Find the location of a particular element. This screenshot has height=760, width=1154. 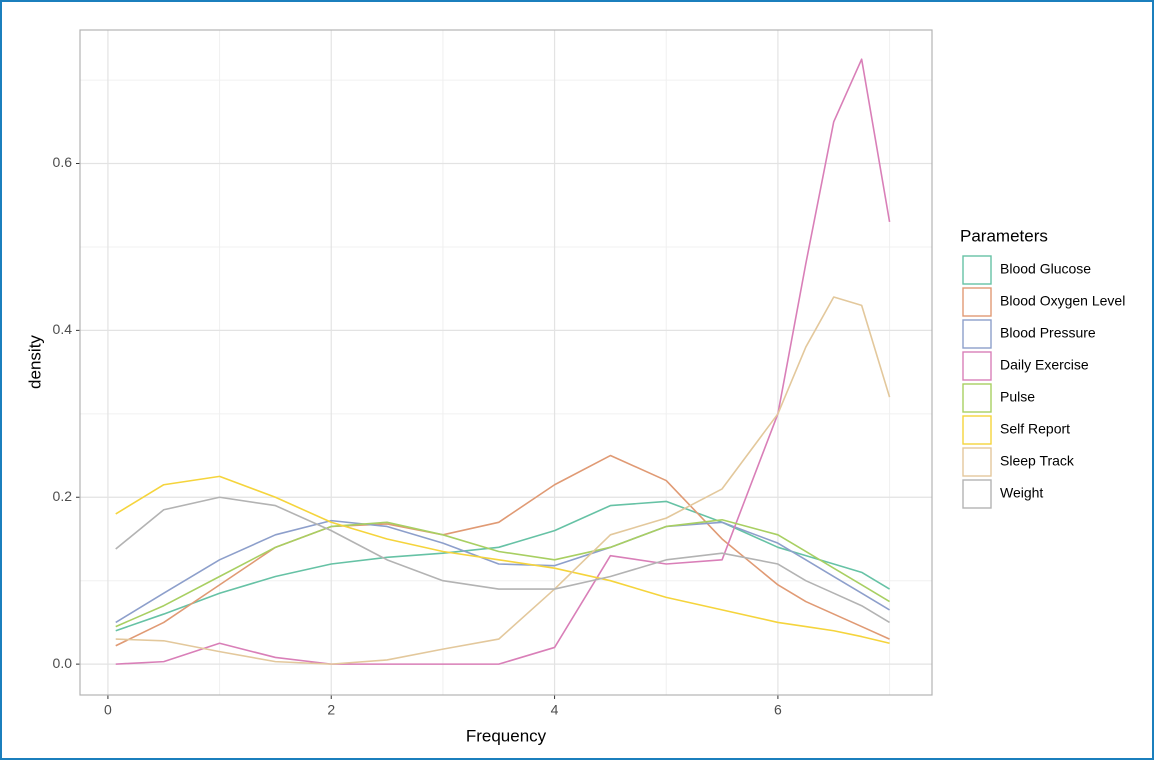

legend-label: Sleep Track is located at coordinates (1037, 461).